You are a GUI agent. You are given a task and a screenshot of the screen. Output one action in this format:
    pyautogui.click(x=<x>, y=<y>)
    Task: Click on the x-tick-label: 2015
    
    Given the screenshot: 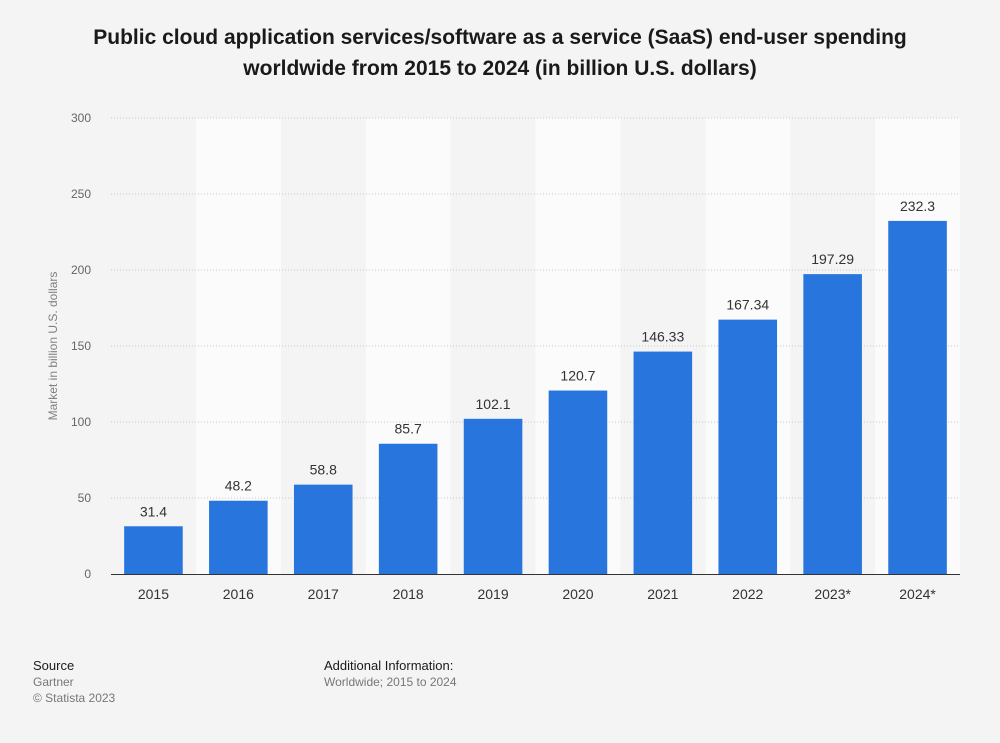 What is the action you would take?
    pyautogui.click(x=153, y=594)
    